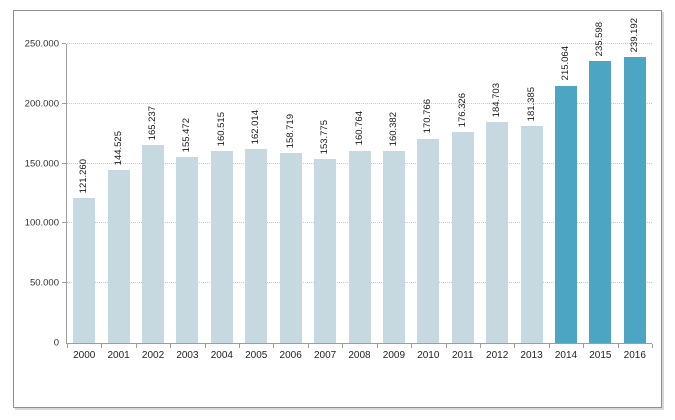  I want to click on gridline-250.000, so click(359, 43).